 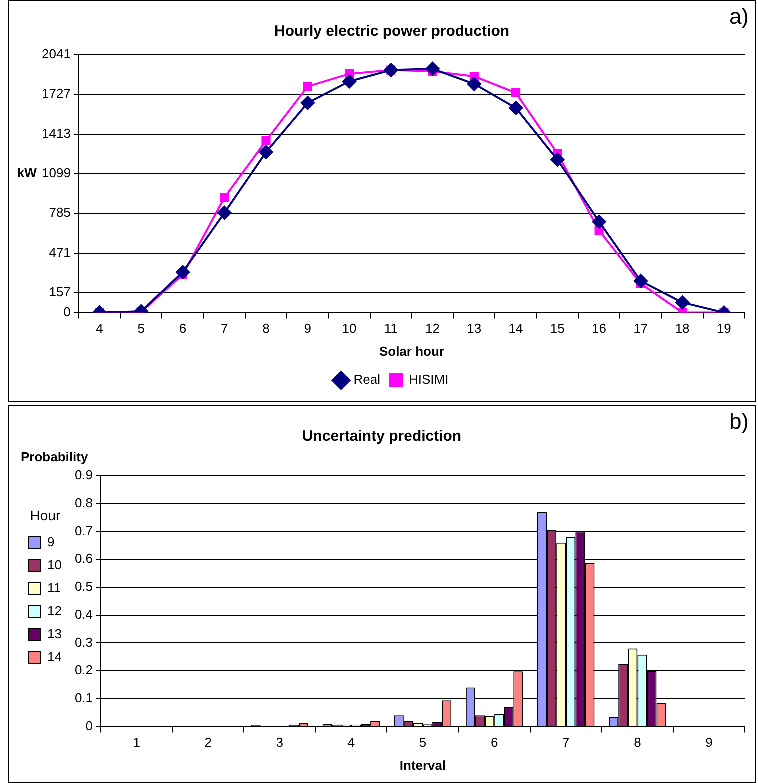 What do you see at coordinates (433, 328) in the screenshot?
I see `x-tick-label: 12` at bounding box center [433, 328].